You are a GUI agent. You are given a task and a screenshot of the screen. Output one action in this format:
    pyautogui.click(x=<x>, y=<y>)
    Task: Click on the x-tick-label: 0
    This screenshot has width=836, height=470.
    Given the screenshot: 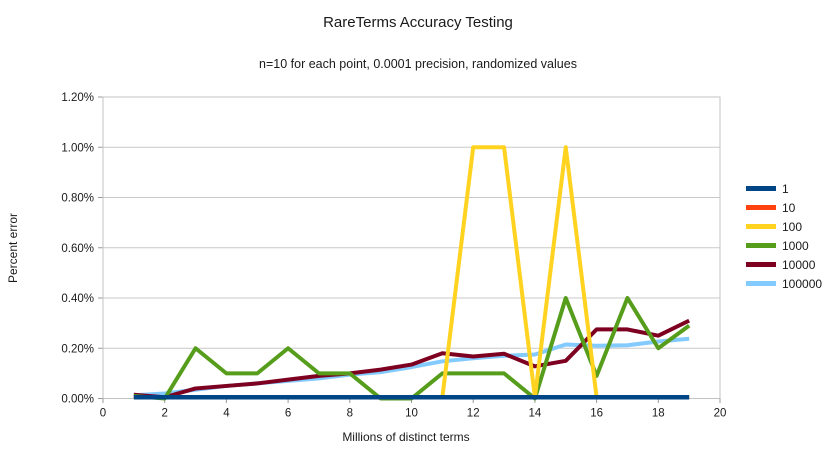 What is the action you would take?
    pyautogui.click(x=103, y=414)
    